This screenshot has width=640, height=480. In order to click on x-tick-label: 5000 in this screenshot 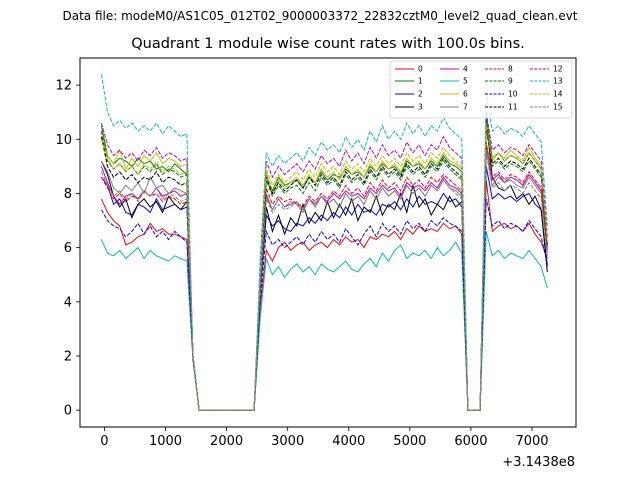, I will do `click(409, 441)`.